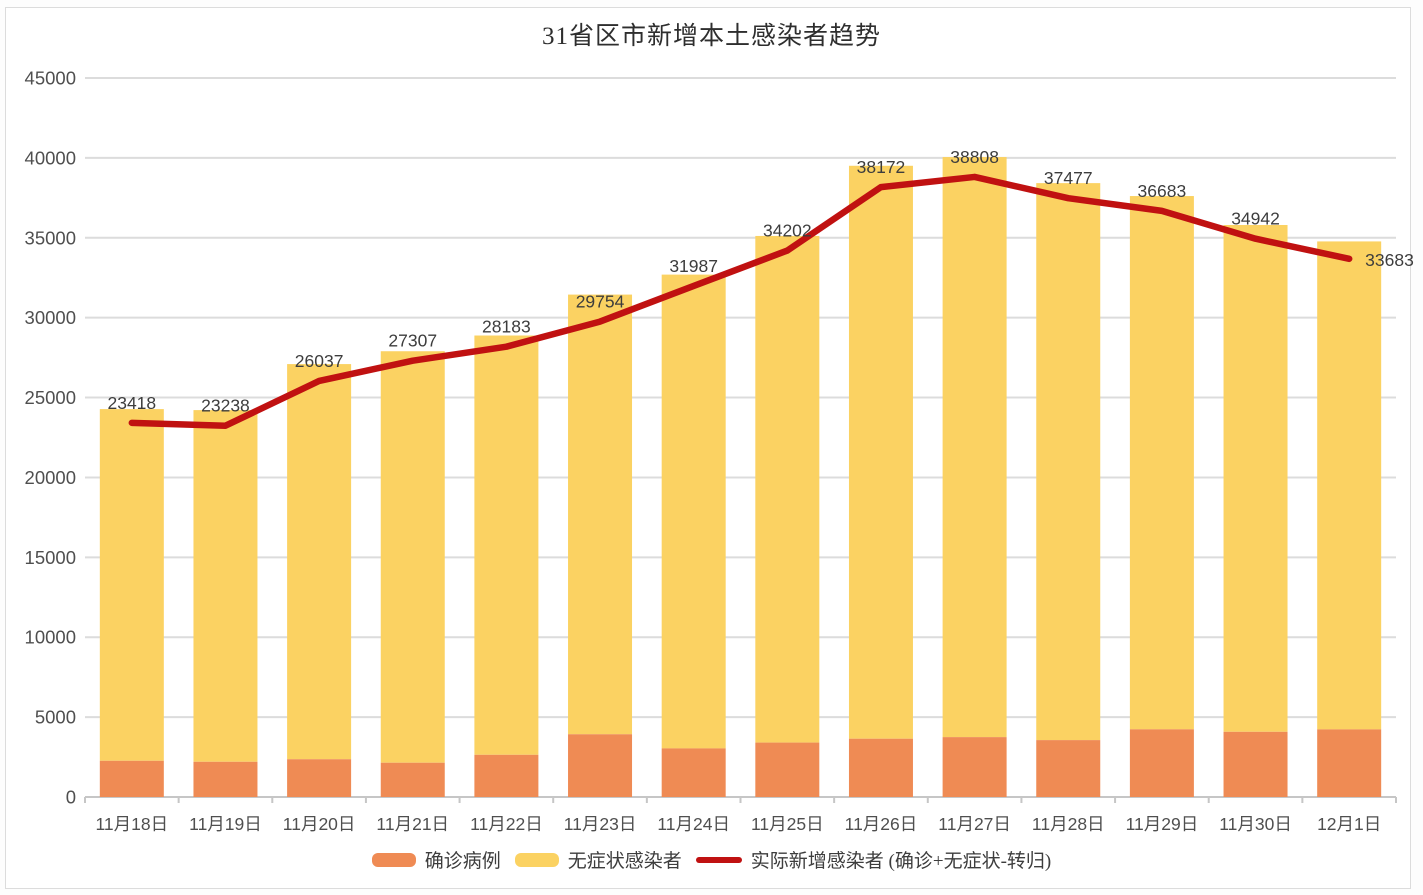  I want to click on data-label: 23238, so click(225, 406).